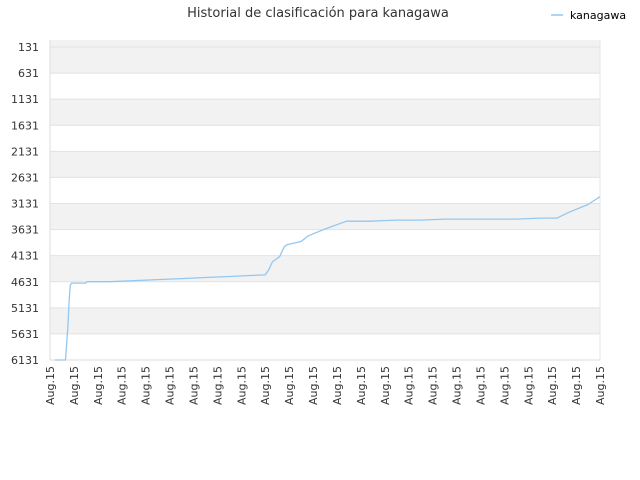 This screenshot has width=640, height=480. Describe the element at coordinates (28, 47) in the screenshot. I see `y-tick-label: 131` at that location.